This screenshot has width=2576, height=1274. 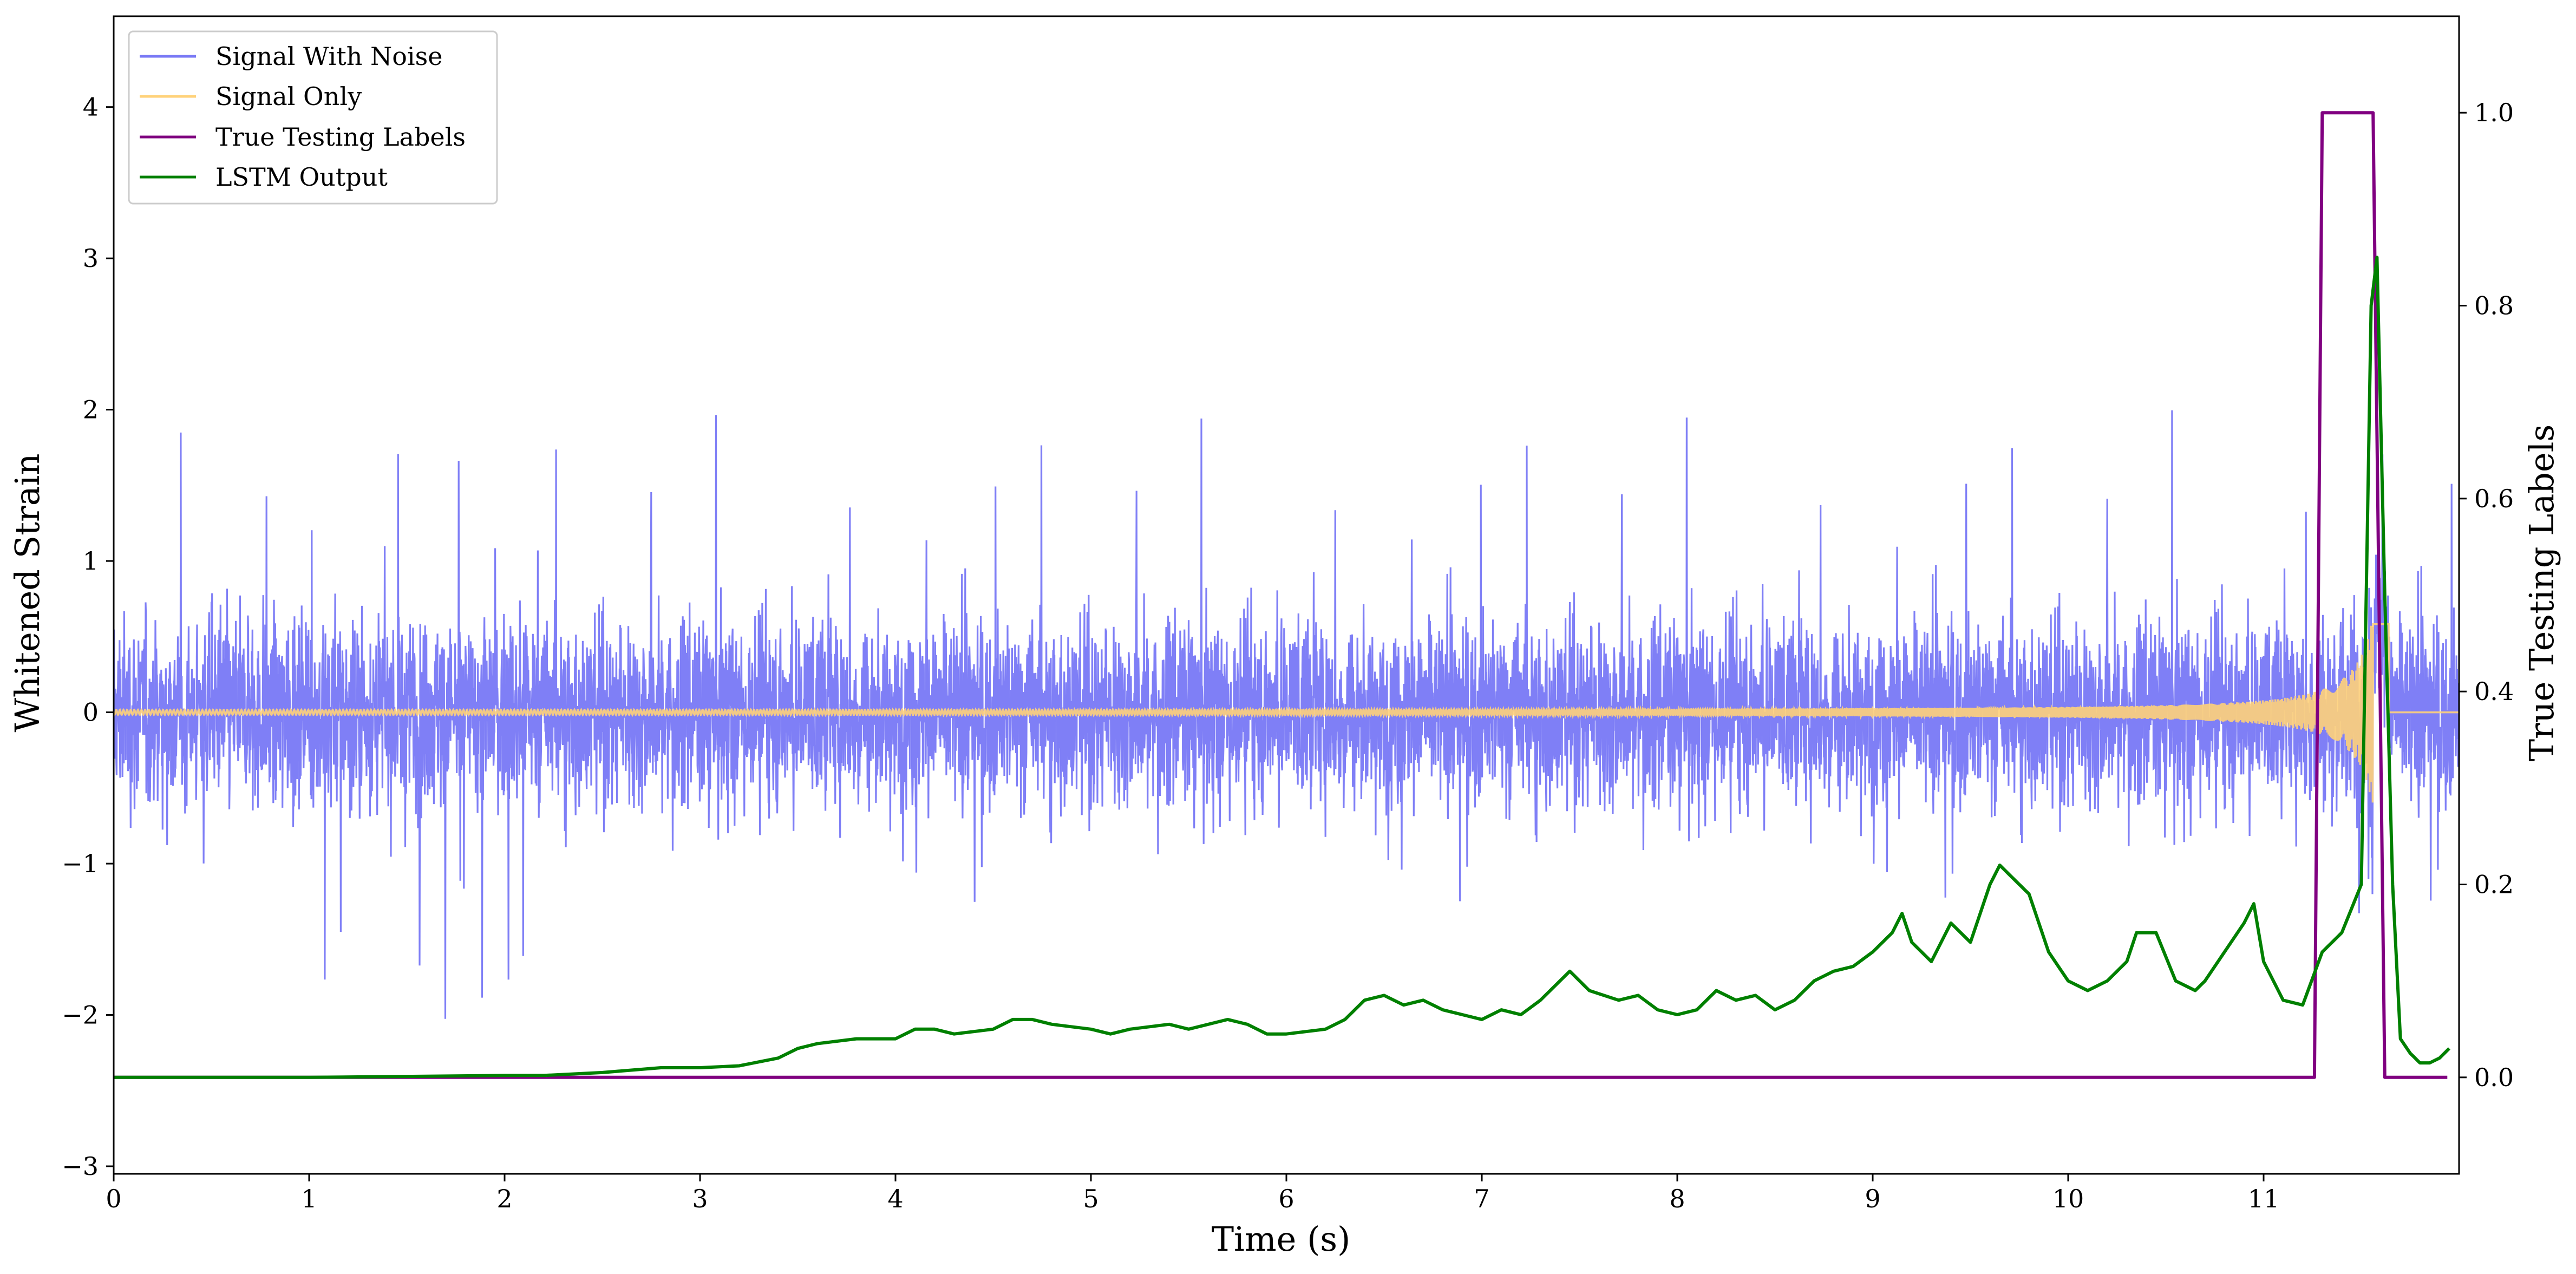 I want to click on x-tick-label: 3, so click(x=700, y=1198).